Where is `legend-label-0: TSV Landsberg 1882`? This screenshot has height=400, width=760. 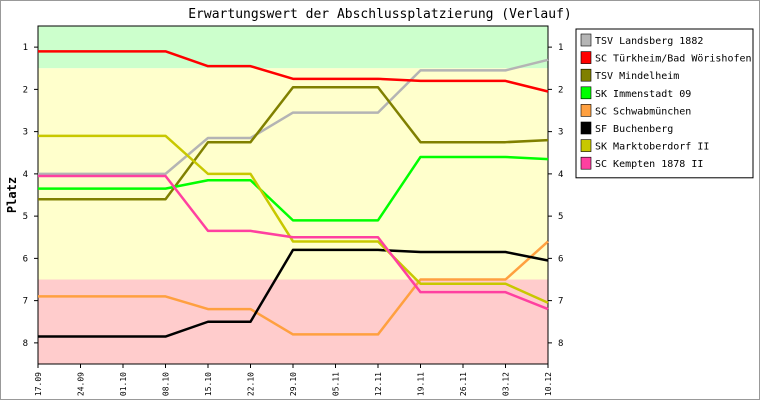
legend-label-0: TSV Landsberg 1882 is located at coordinates (649, 41).